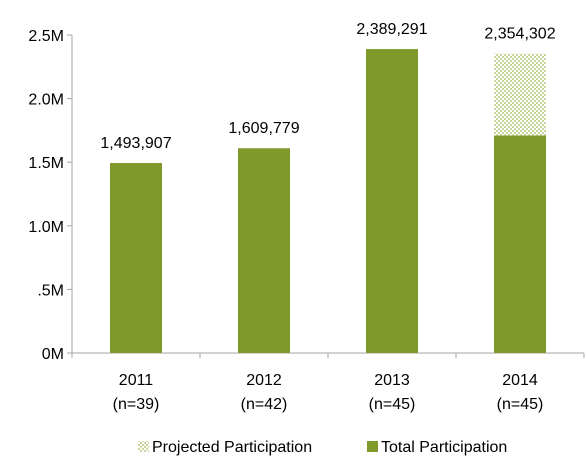  What do you see at coordinates (50, 290) in the screenshot?
I see `y-tick-label: .5M` at bounding box center [50, 290].